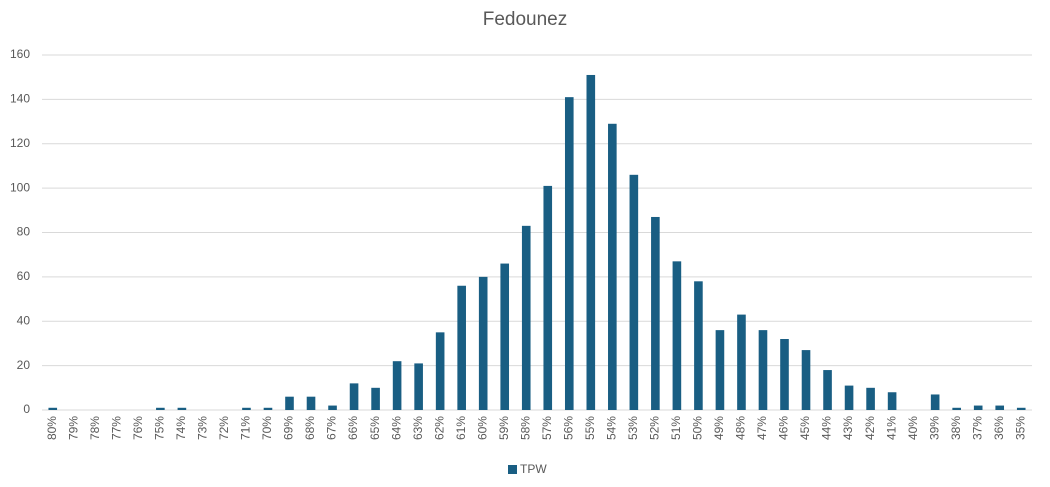 The image size is (1050, 487). I want to click on x-tick-label: 70%, so click(267, 428).